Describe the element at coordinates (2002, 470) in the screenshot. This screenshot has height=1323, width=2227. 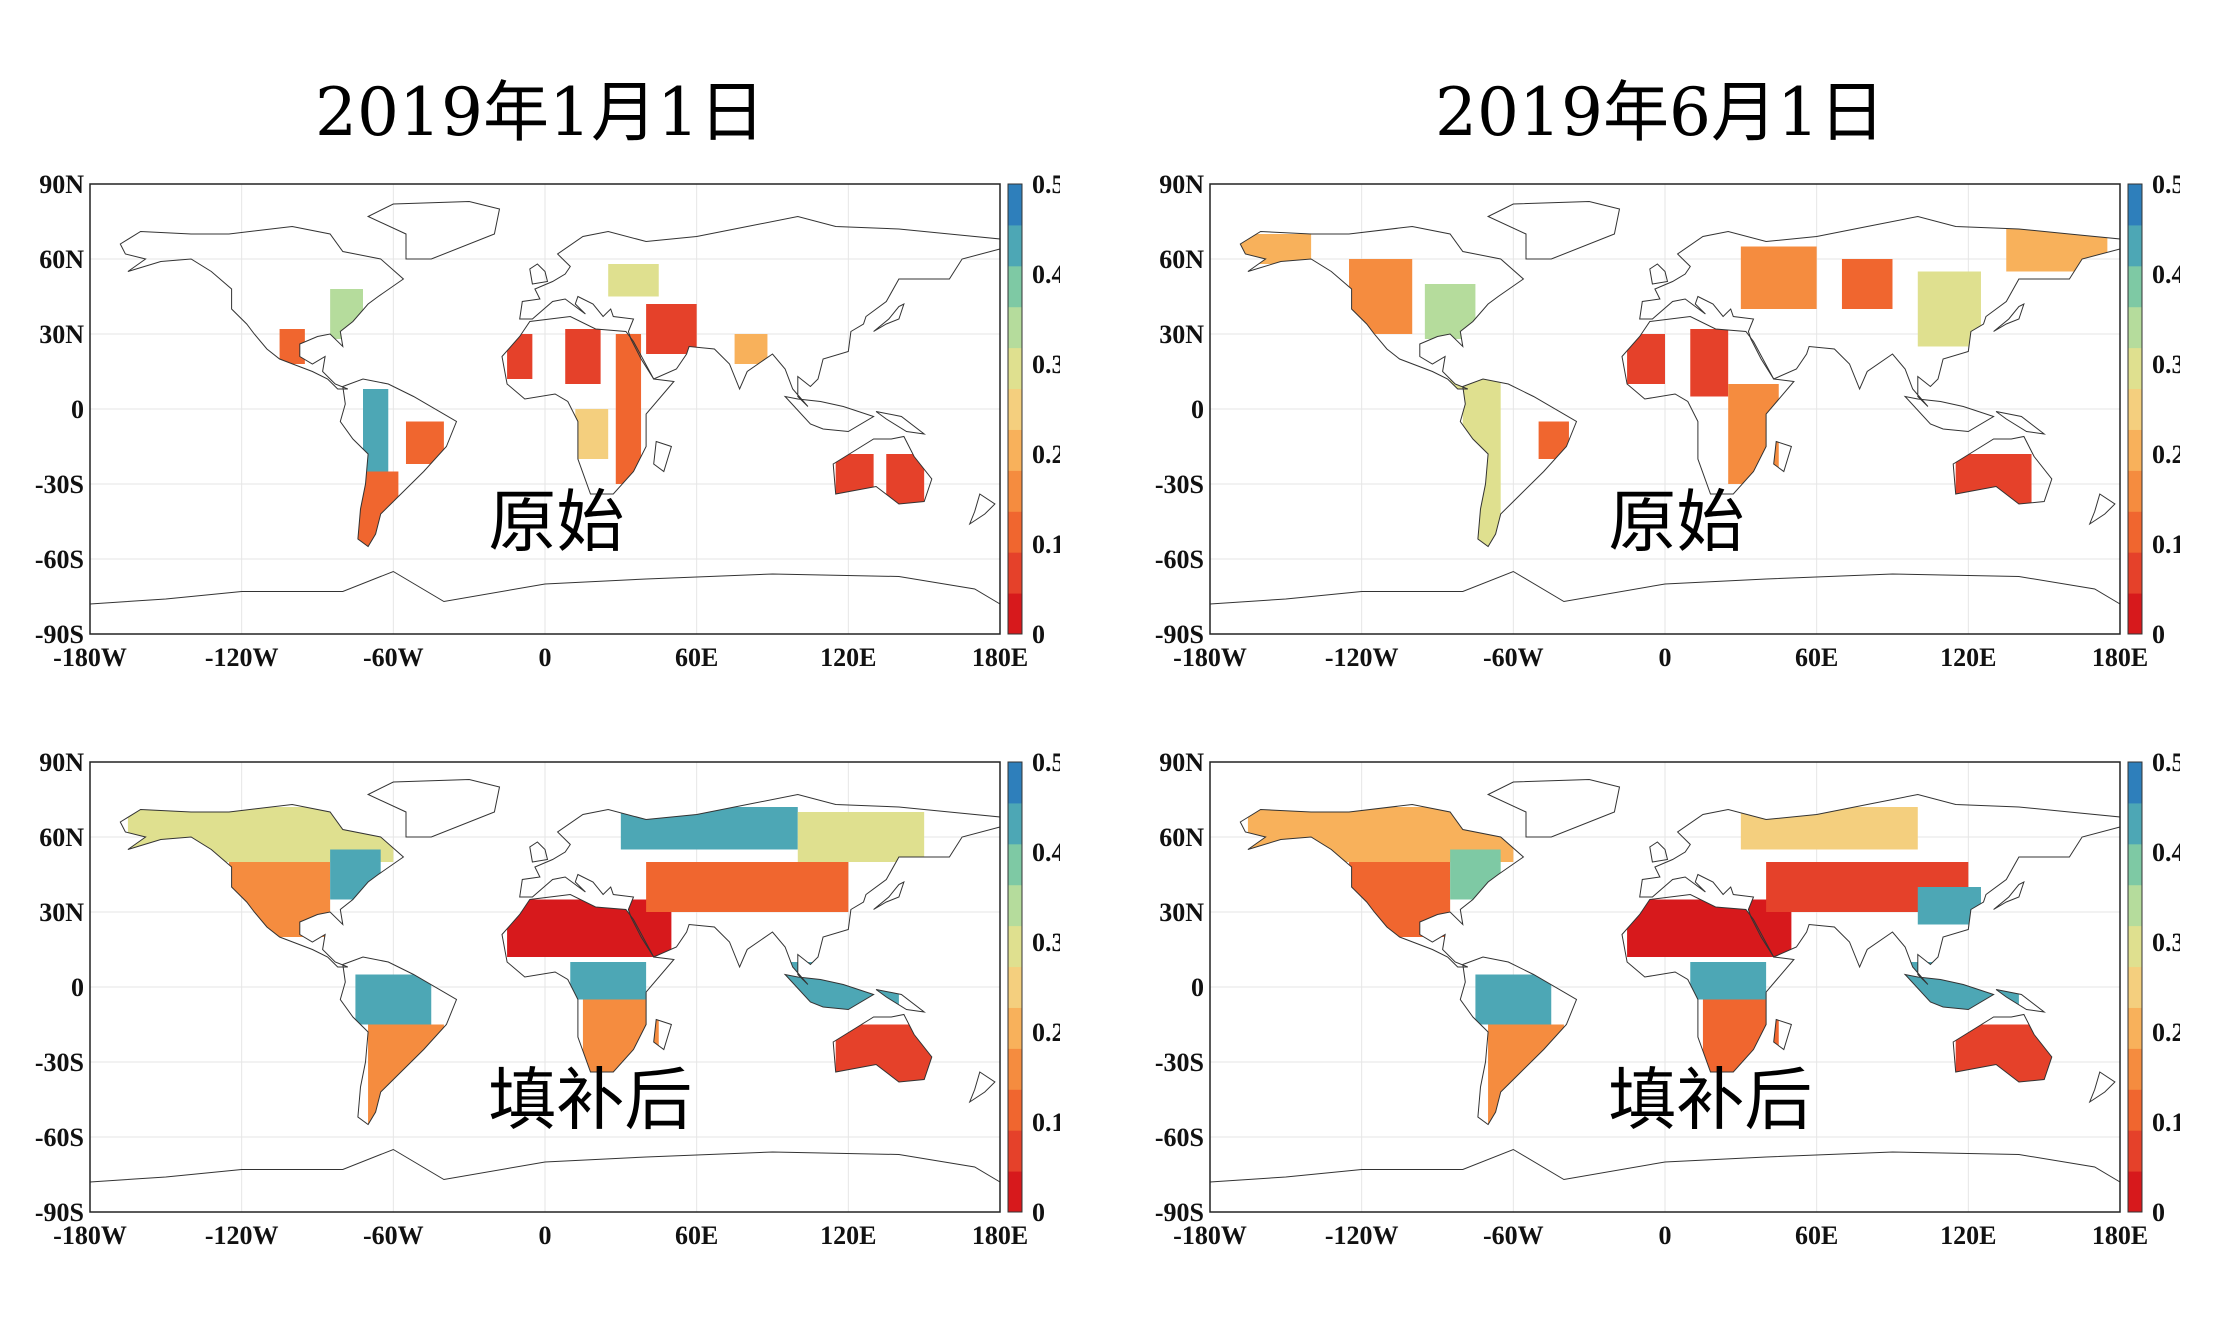
I see `coastline-australia` at that location.